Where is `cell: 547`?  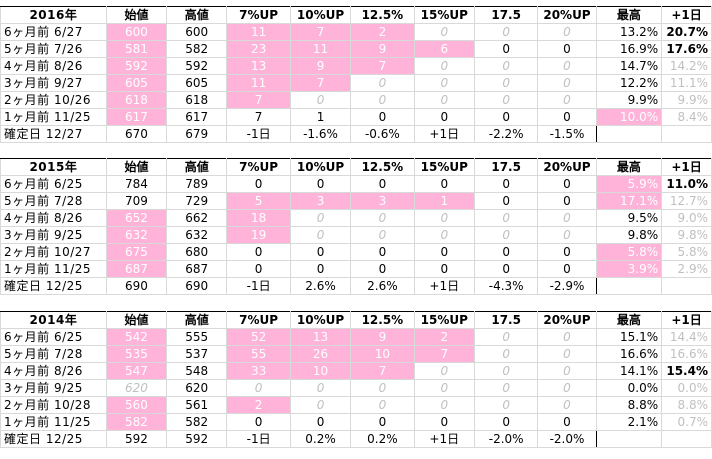 cell: 547 is located at coordinates (136, 371).